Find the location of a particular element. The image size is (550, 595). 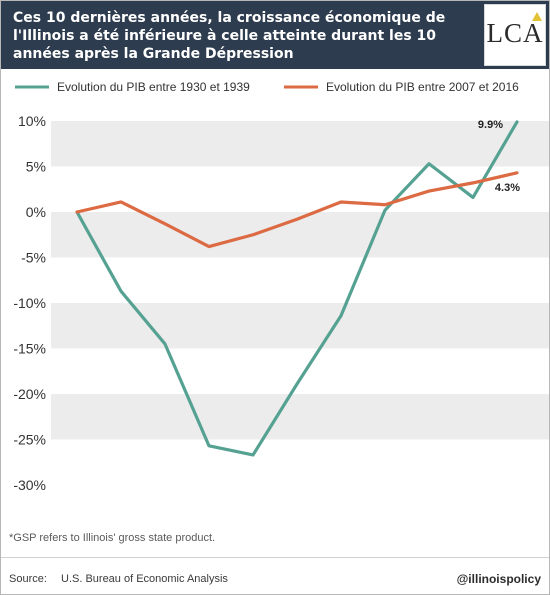

legend-label: Evolution du PIB entre 1930 et 1939 is located at coordinates (153, 87).